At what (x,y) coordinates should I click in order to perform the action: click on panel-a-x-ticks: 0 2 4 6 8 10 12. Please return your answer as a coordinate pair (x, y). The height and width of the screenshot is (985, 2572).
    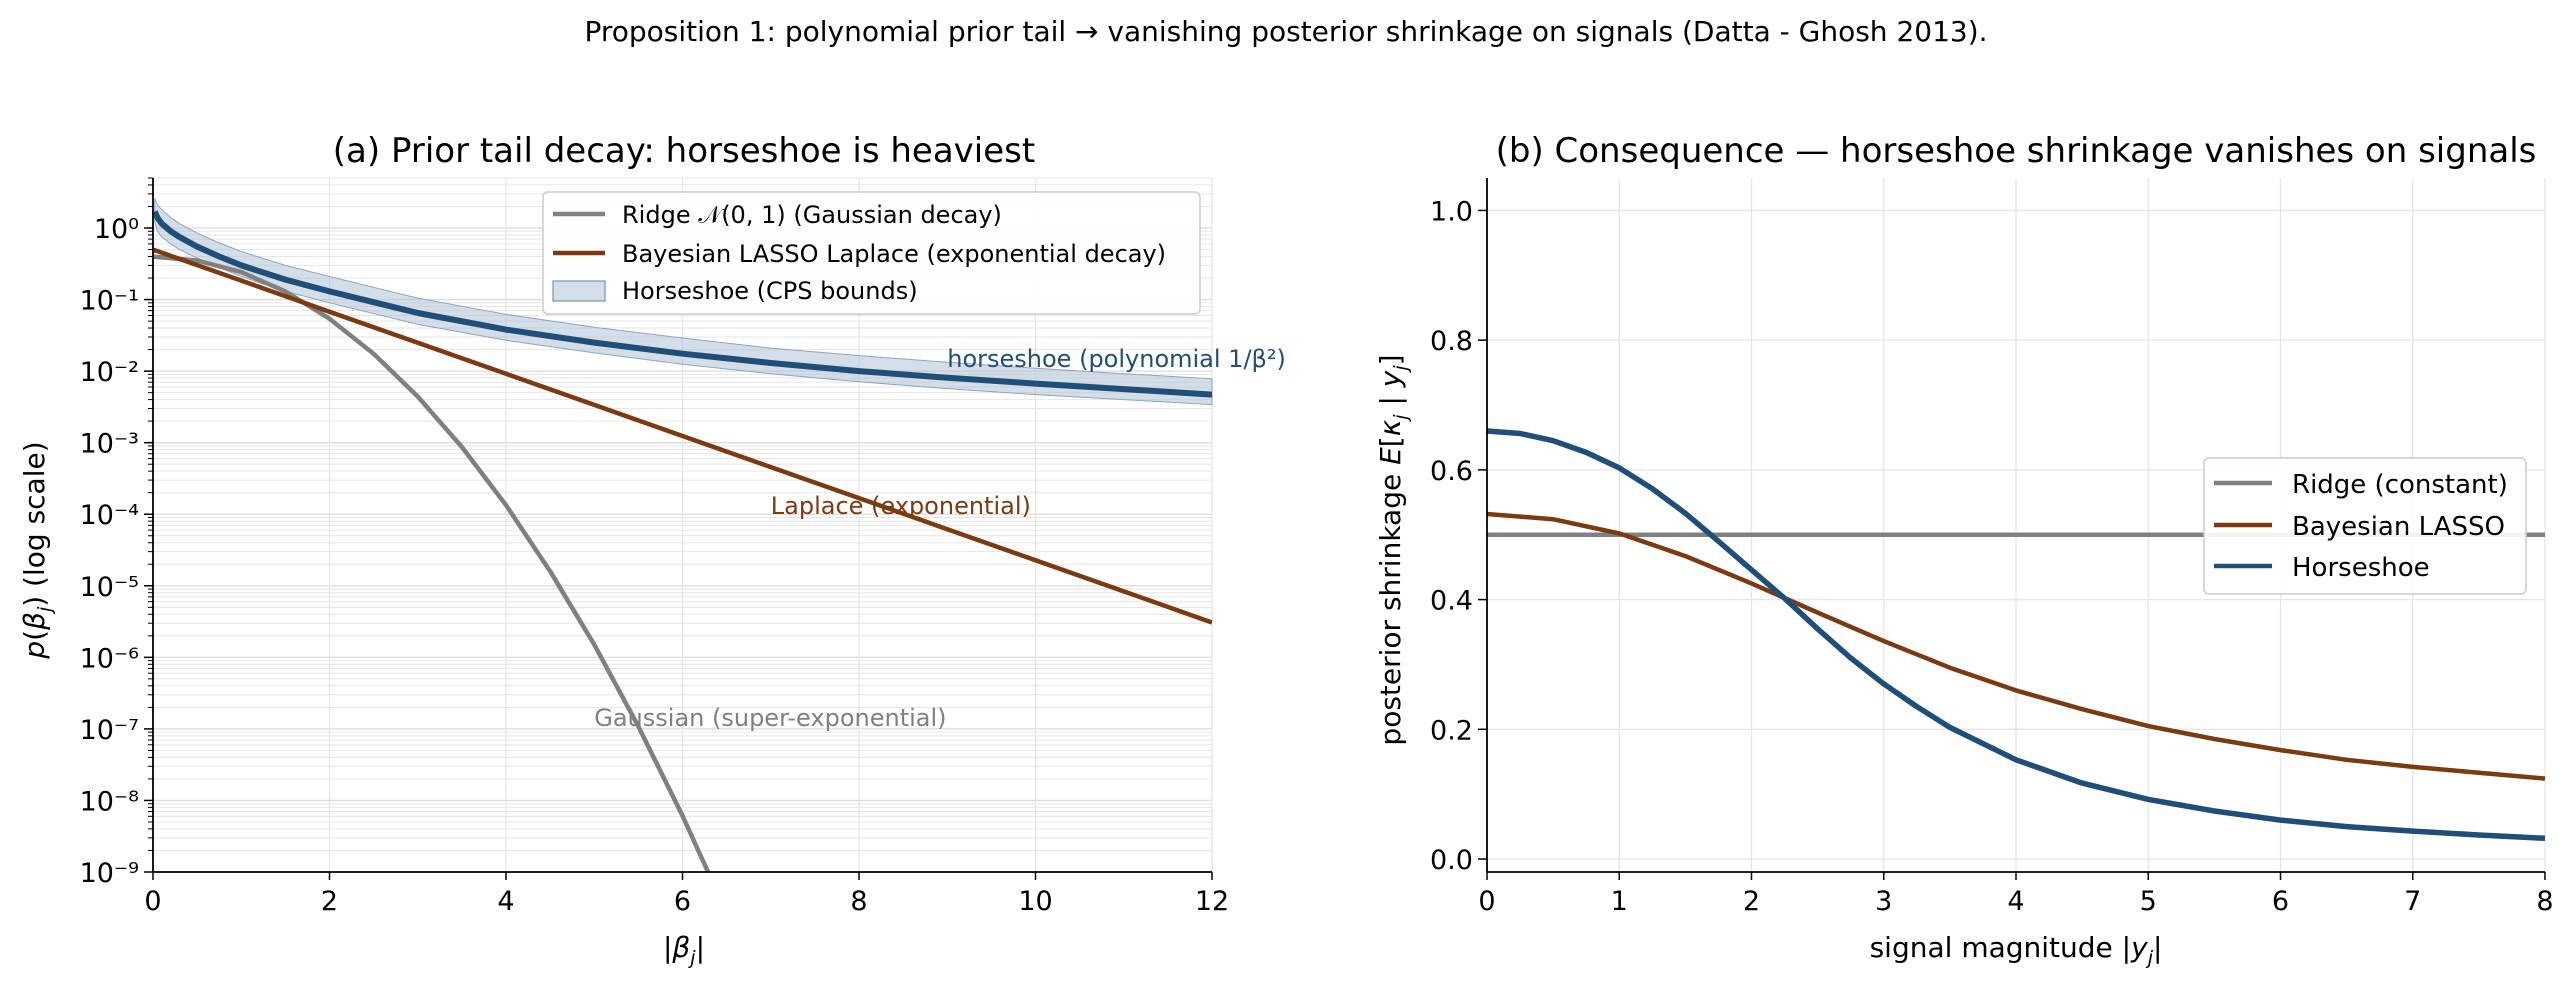
    Looking at the image, I should click on (686, 894).